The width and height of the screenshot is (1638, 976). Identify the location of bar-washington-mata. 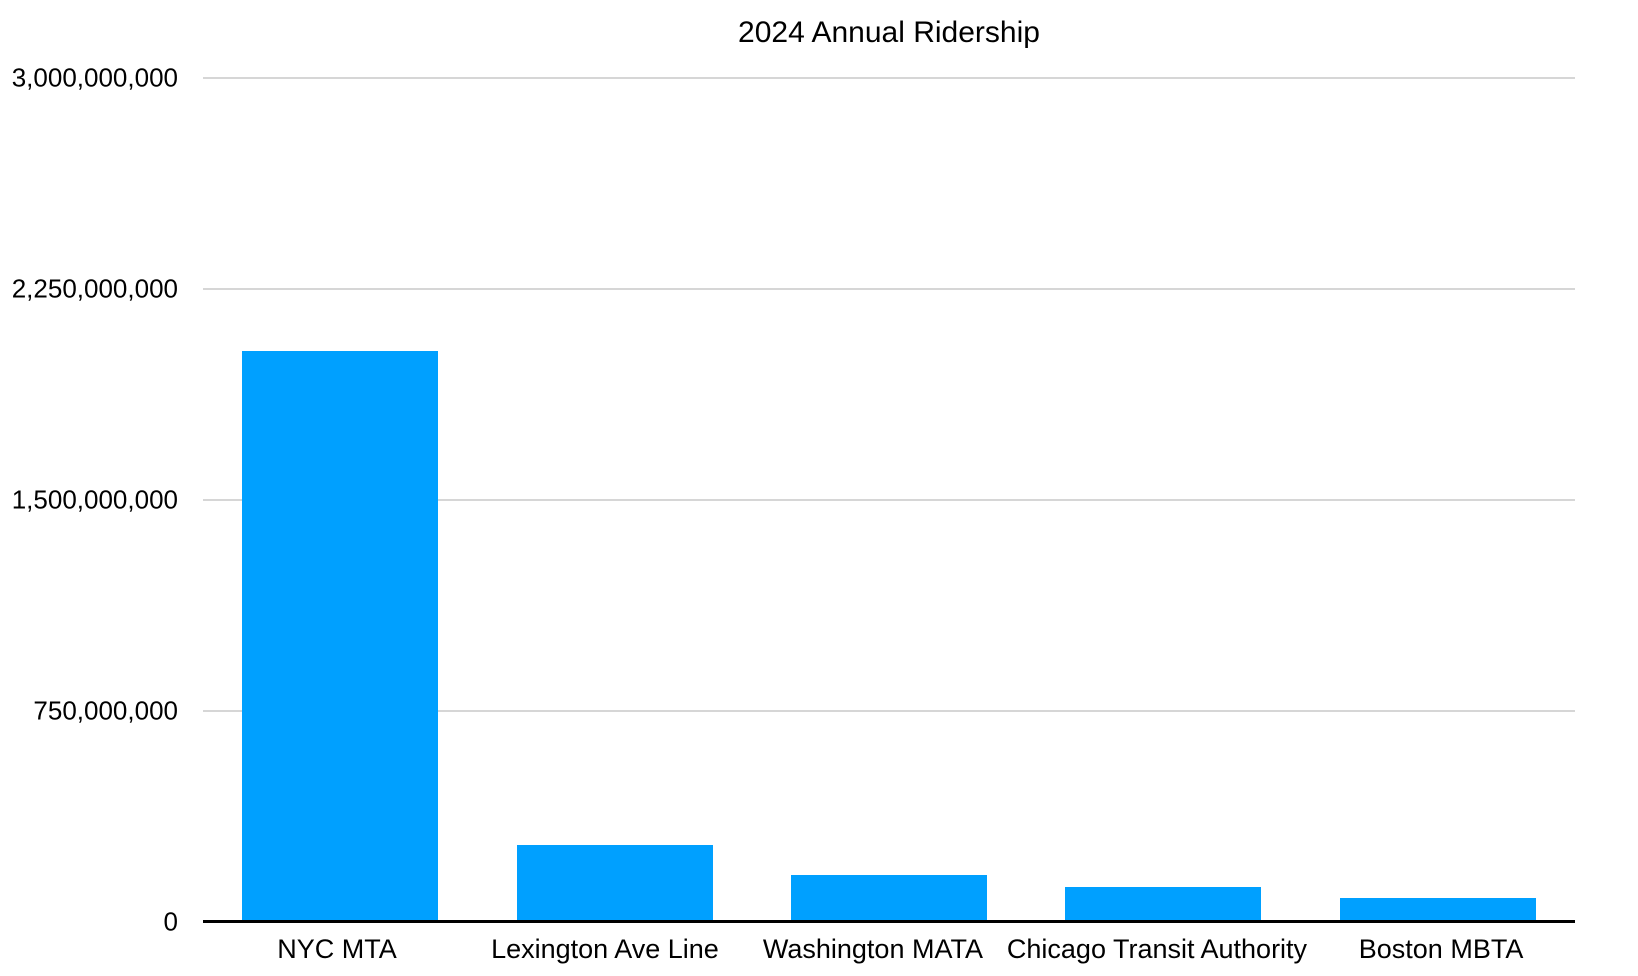
(889, 898).